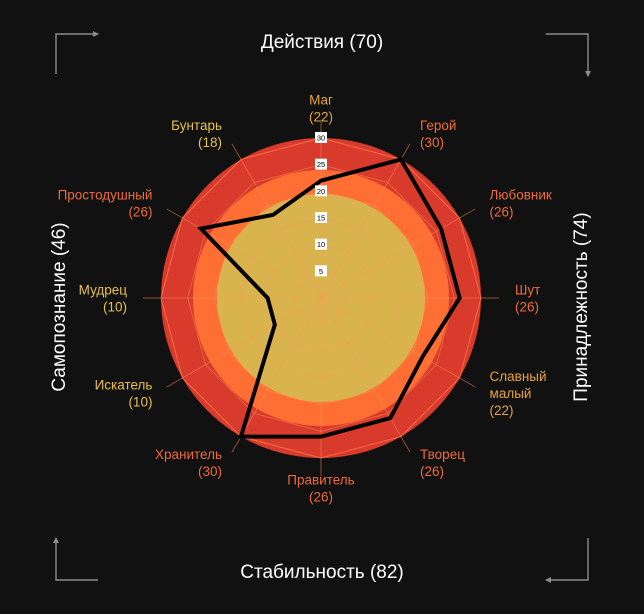 This screenshot has width=644, height=614. What do you see at coordinates (320, 489) in the screenshot?
I see `radar-category-label: Правитель (26)` at bounding box center [320, 489].